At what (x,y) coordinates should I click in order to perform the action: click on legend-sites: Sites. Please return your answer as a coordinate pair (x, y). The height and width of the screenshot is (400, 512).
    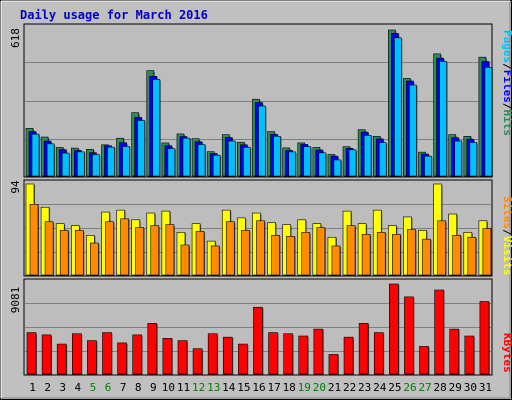
    Looking at the image, I should click on (506, 212).